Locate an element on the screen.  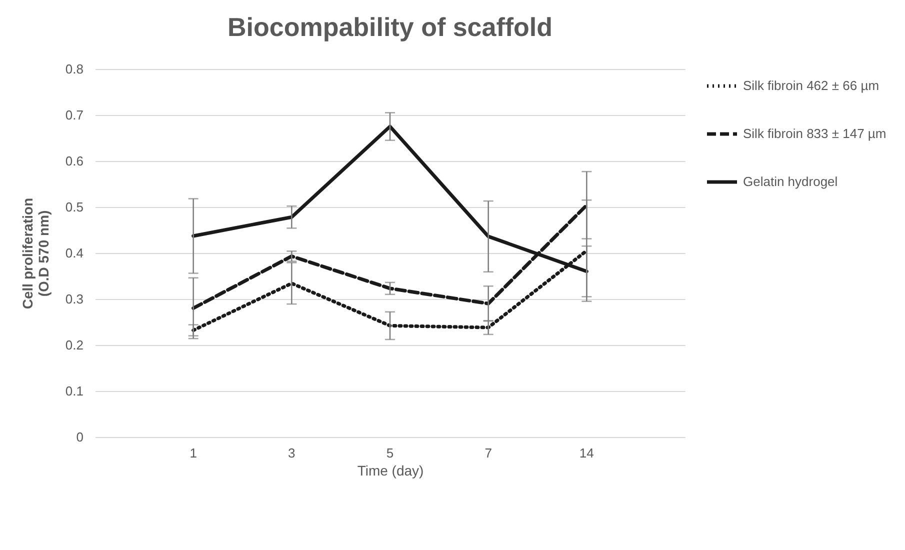
x-tick-label: 7 is located at coordinates (488, 453).